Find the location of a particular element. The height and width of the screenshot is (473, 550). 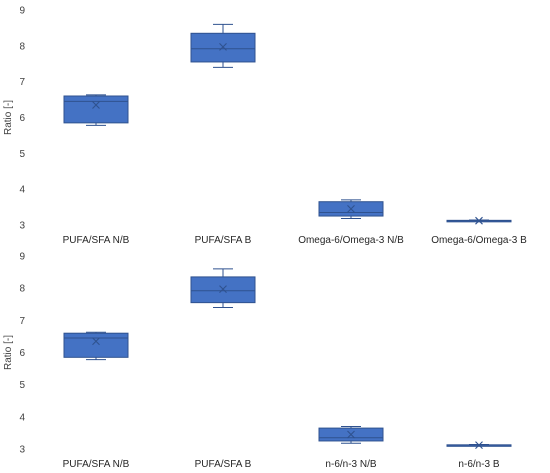

chart1-y-tick-label: 6 is located at coordinates (22, 118).